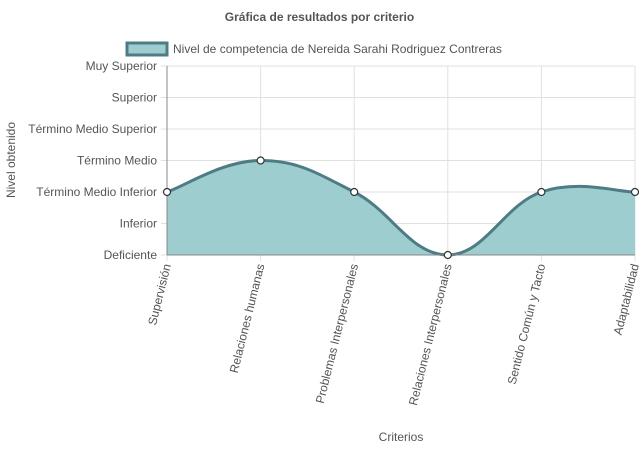  I want to click on x-tick-label-group: Adaptabilidad, so click(625, 299).